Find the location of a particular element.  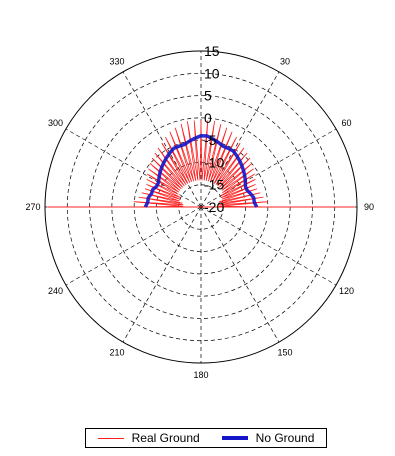

series-real-ground is located at coordinates (201, 164).